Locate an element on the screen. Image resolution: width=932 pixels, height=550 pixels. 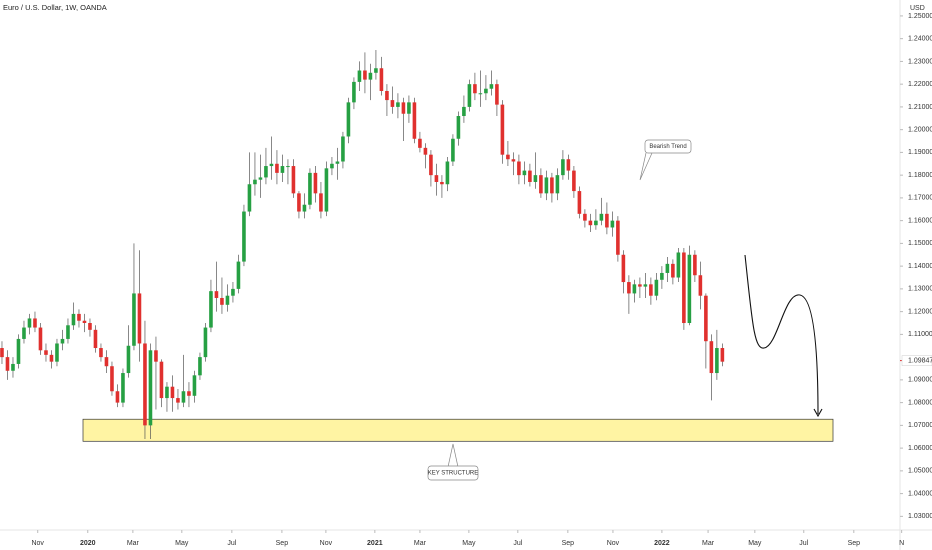
y-tick-label: 1.19000 is located at coordinates (920, 152).